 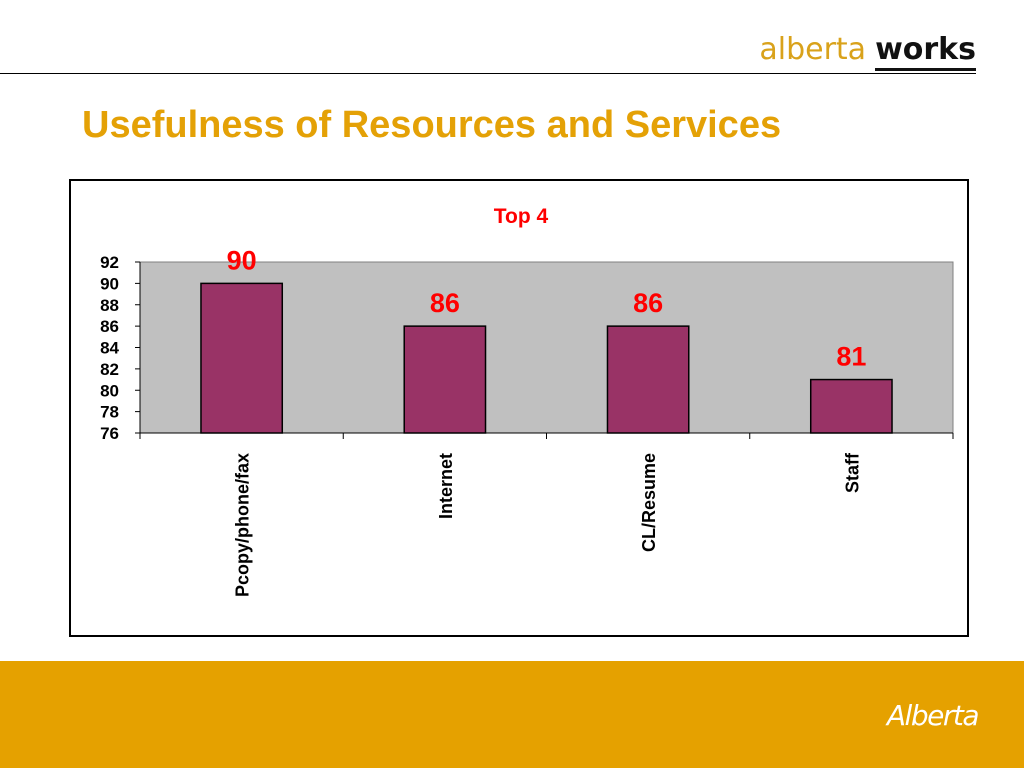 What do you see at coordinates (933, 715) in the screenshot?
I see `alberta-government-logo: Alberta` at bounding box center [933, 715].